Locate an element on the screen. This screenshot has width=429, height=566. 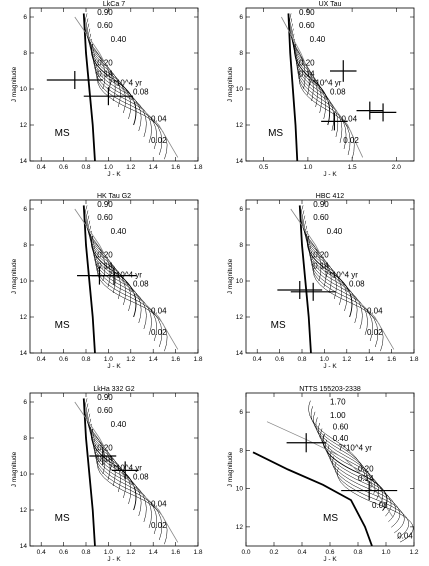
x-tick-label: 0.0 is located at coordinates (245, 552).